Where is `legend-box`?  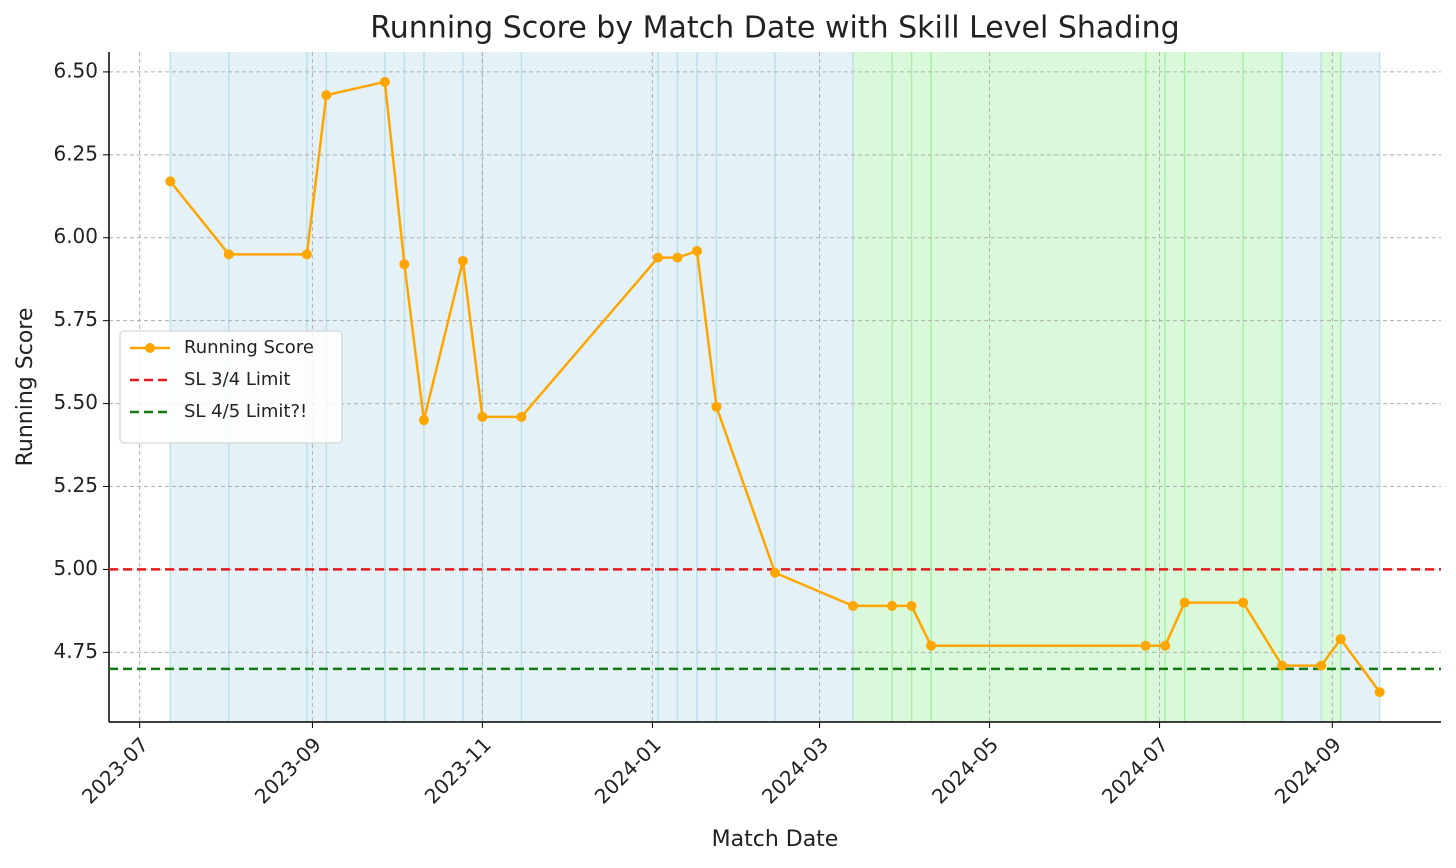 legend-box is located at coordinates (231, 387).